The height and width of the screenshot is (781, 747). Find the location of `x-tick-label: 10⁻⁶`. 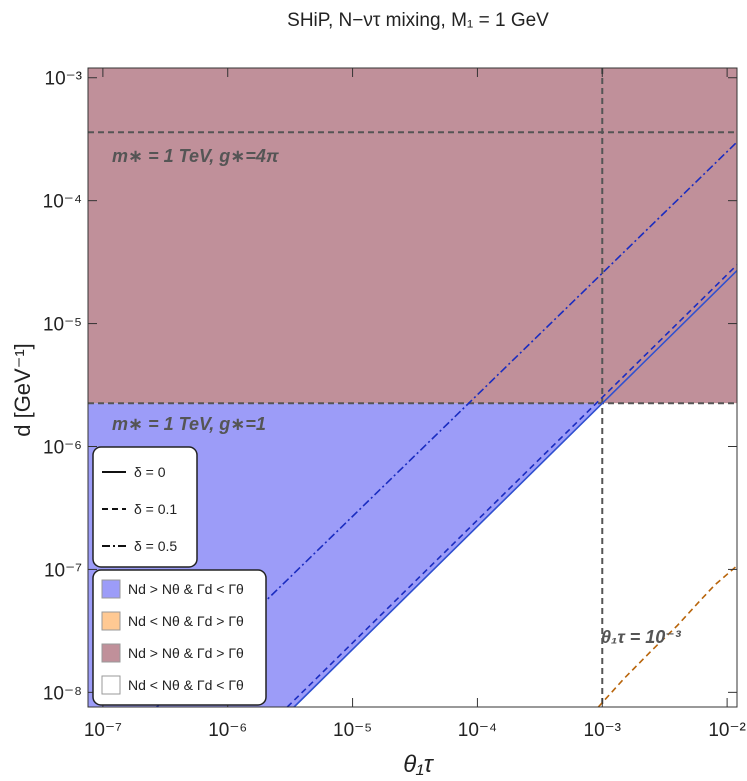

x-tick-label: 10⁻⁶ is located at coordinates (227, 730).